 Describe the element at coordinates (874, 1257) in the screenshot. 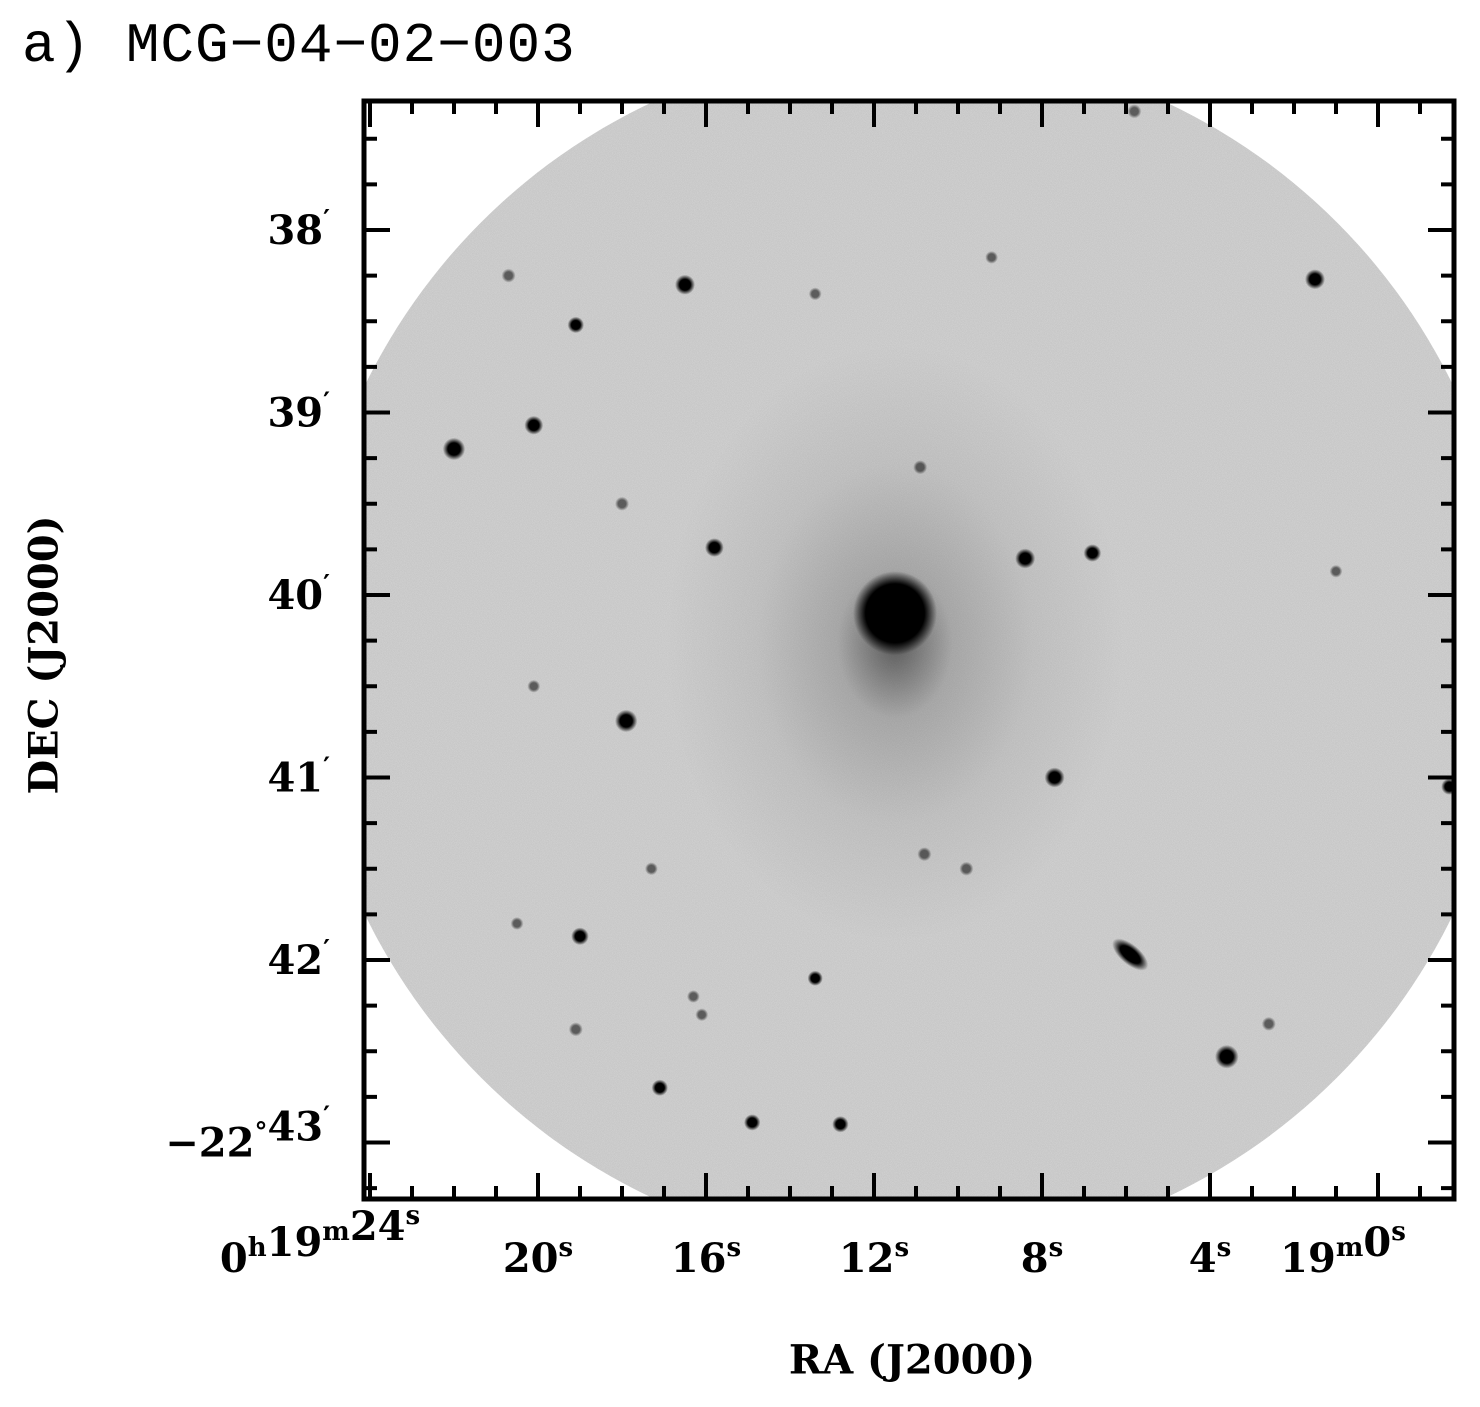

I see `x-tick-label: 12s` at that location.